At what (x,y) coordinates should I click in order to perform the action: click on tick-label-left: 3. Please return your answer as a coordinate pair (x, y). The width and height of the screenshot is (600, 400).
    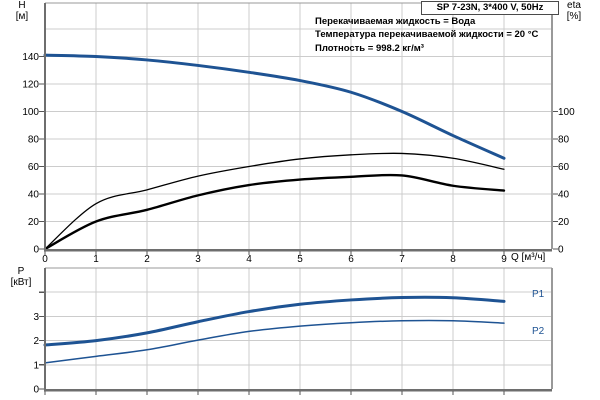
    Looking at the image, I should click on (36, 317).